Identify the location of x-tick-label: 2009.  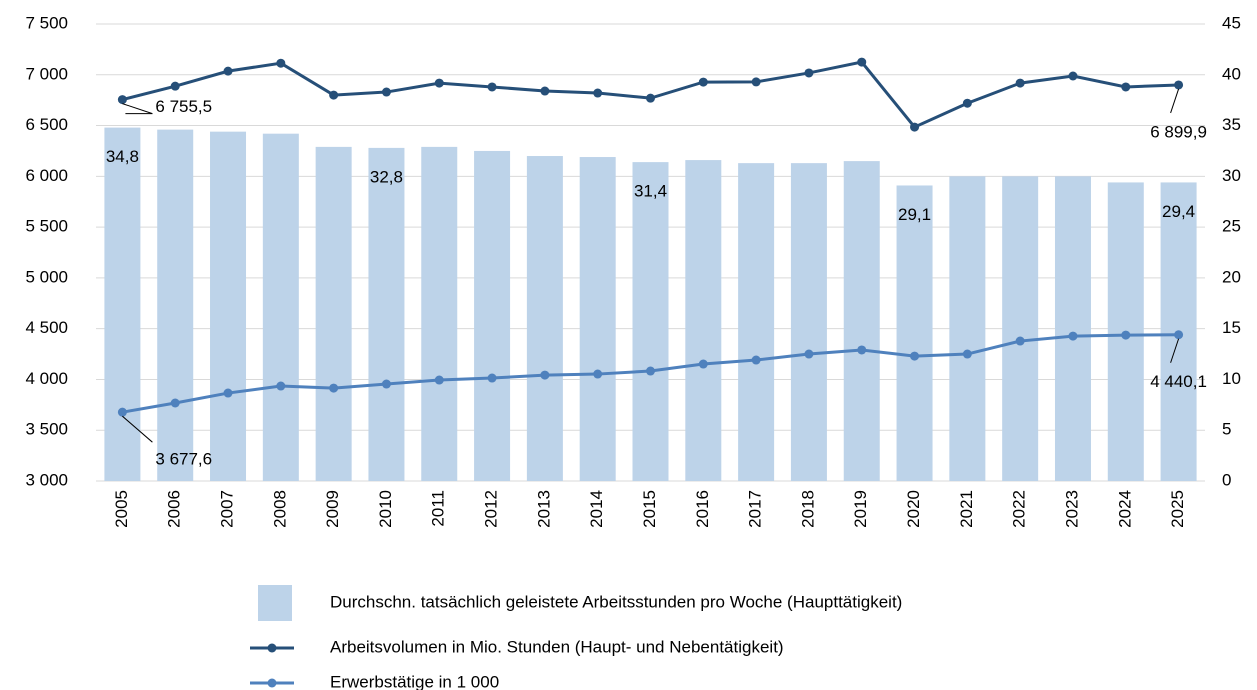
(332, 509).